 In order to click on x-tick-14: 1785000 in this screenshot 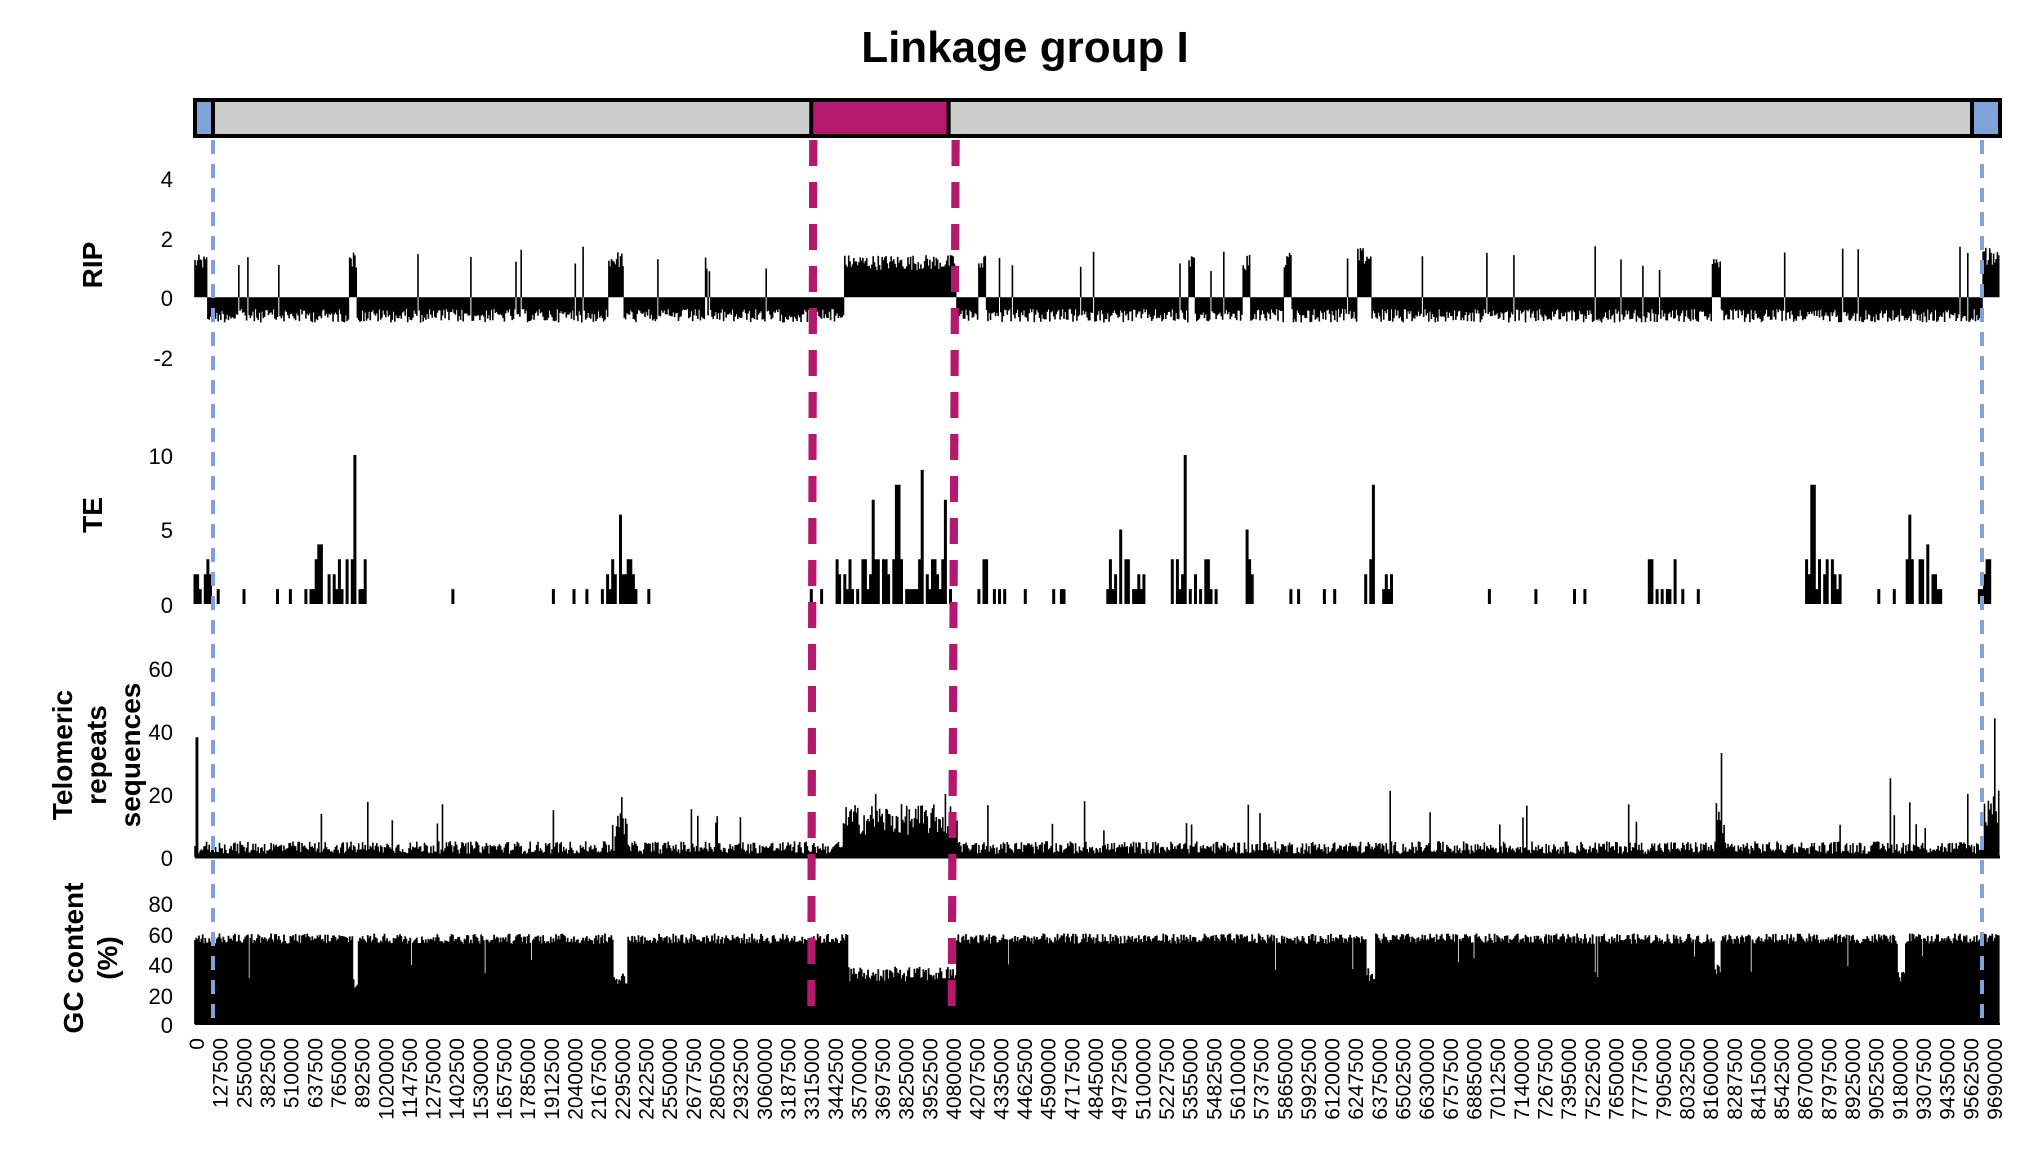, I will do `click(528, 1079)`.